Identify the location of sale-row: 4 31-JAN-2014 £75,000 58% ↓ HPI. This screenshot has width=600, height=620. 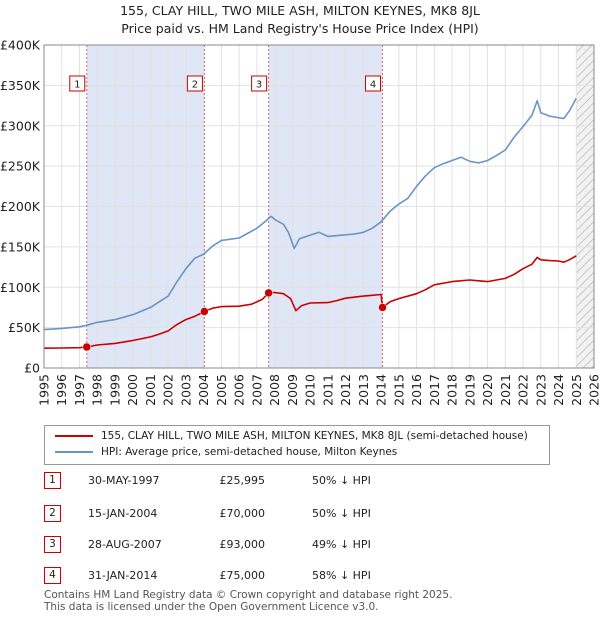
(300, 576).